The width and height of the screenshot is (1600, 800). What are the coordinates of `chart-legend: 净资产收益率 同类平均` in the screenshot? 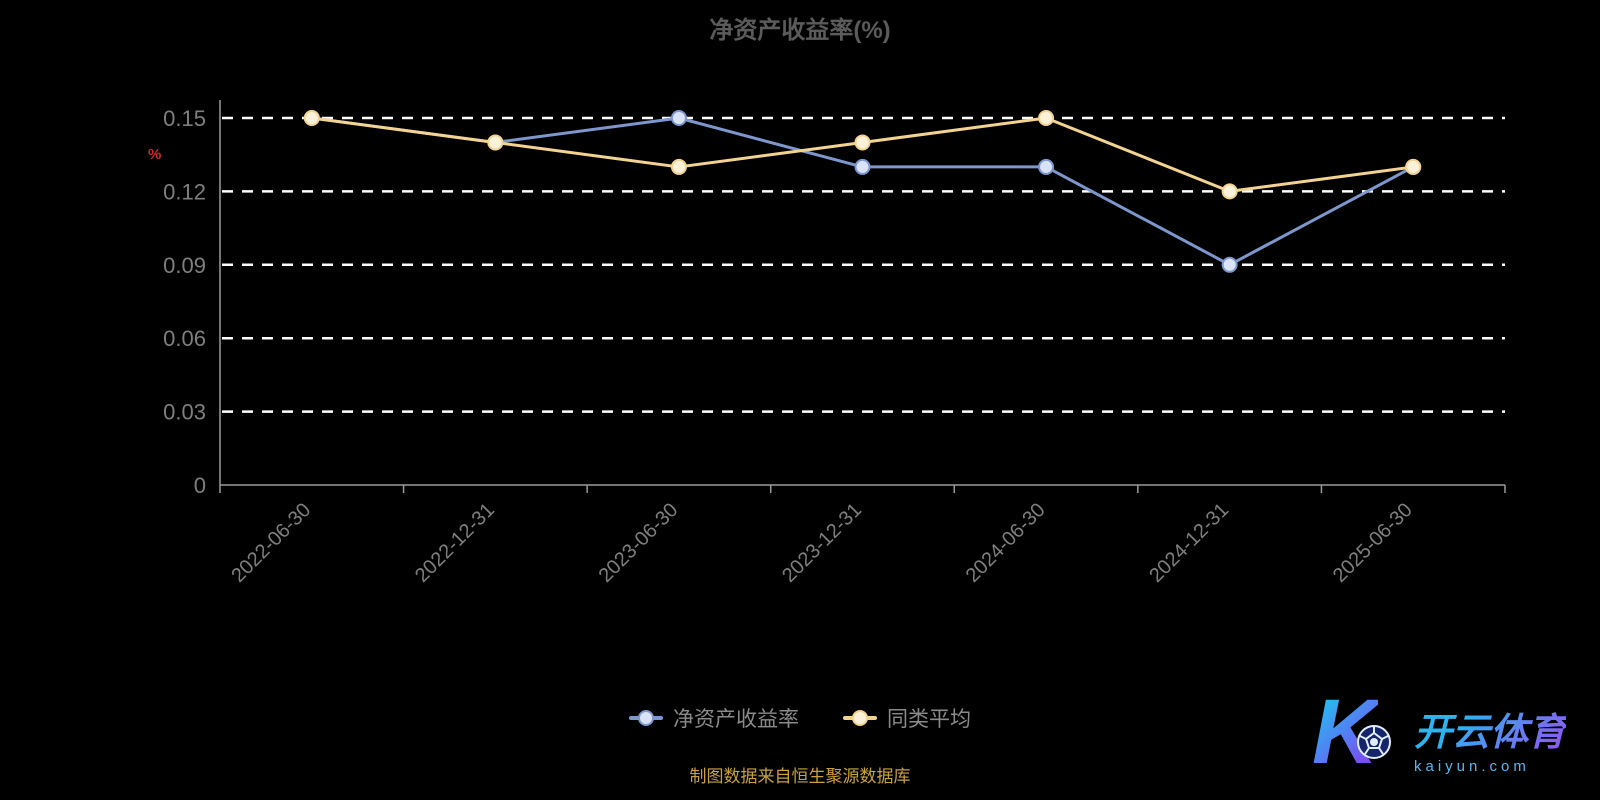 It's located at (800, 718).